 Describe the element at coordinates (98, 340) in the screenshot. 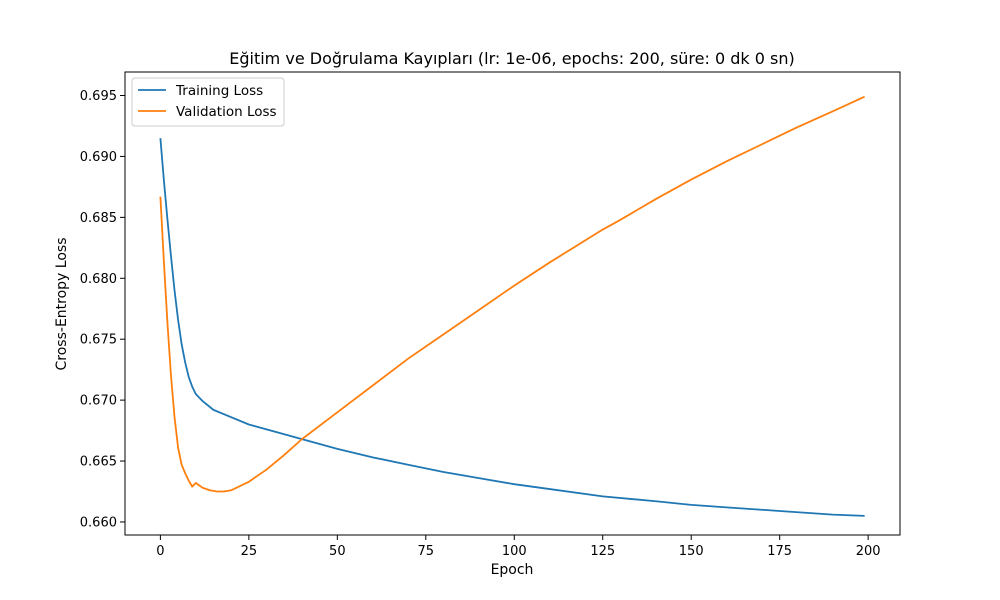

I see `y-tick-label: 0.675` at that location.